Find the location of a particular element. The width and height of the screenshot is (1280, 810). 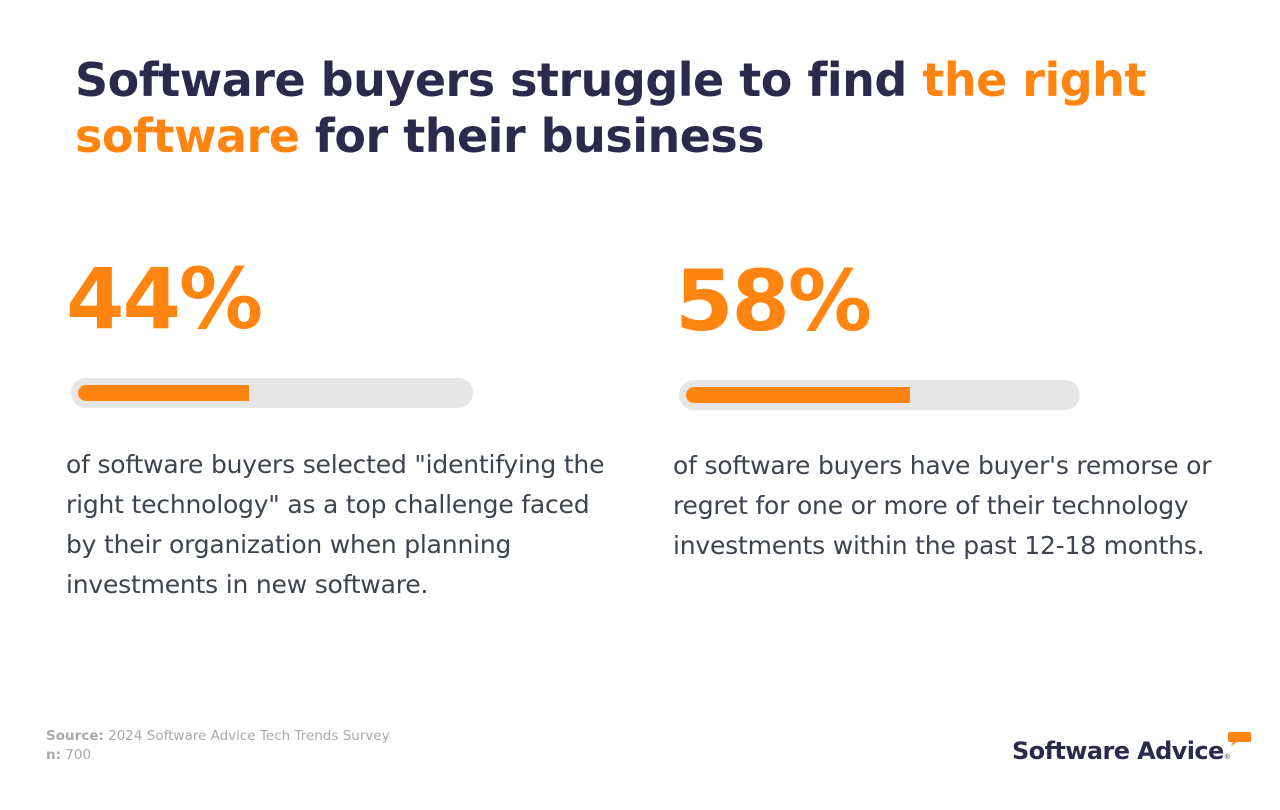

sample-size-label: n: is located at coordinates (54, 755).